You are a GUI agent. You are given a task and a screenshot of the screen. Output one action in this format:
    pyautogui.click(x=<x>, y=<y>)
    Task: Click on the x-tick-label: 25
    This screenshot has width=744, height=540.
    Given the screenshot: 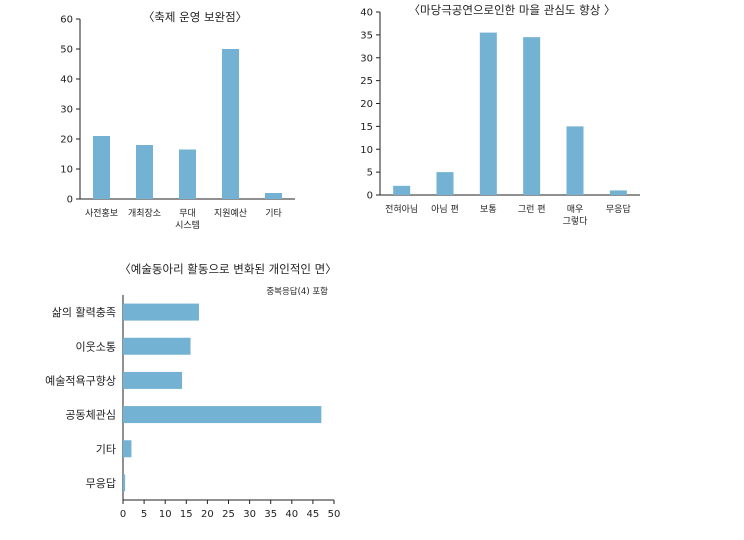 What is the action you would take?
    pyautogui.click(x=228, y=514)
    